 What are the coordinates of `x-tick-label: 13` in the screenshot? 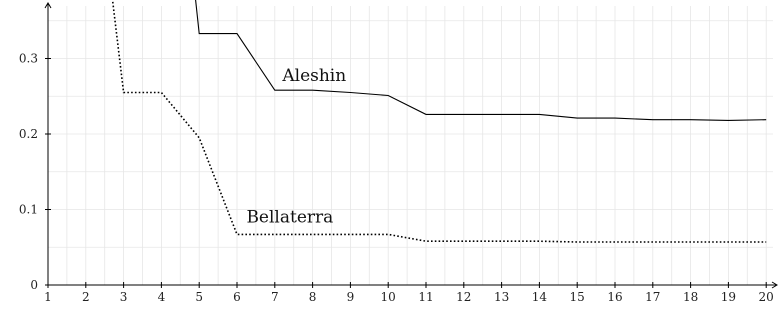 It's located at (501, 297).